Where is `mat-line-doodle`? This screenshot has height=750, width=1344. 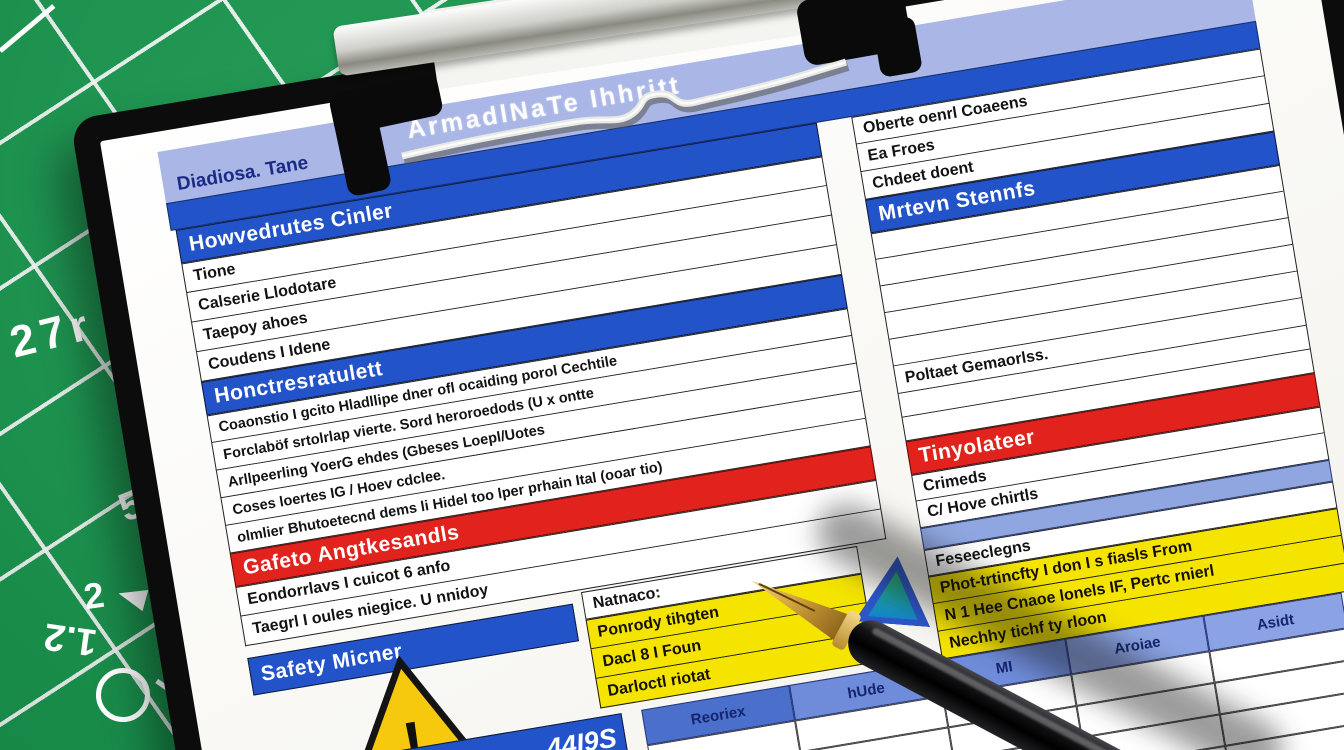
mat-line-doodle is located at coordinates (28, 28).